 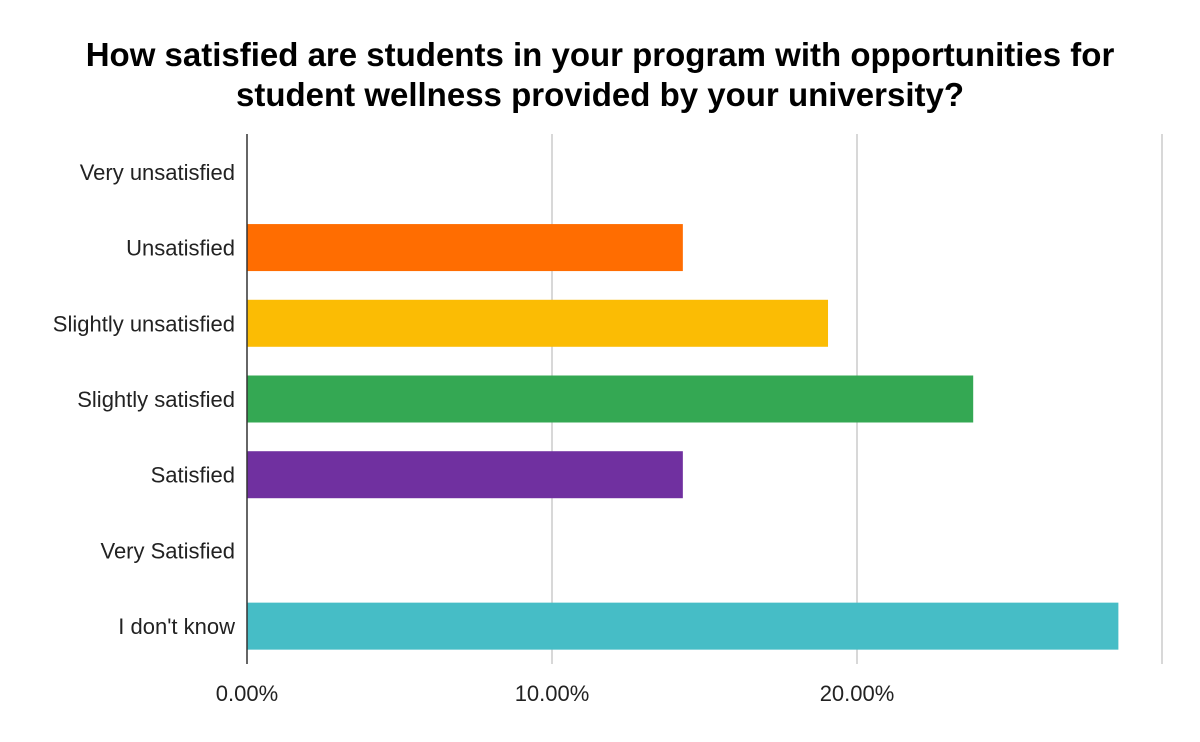 What do you see at coordinates (857, 693) in the screenshot?
I see `x-tick-label: 20.00%` at bounding box center [857, 693].